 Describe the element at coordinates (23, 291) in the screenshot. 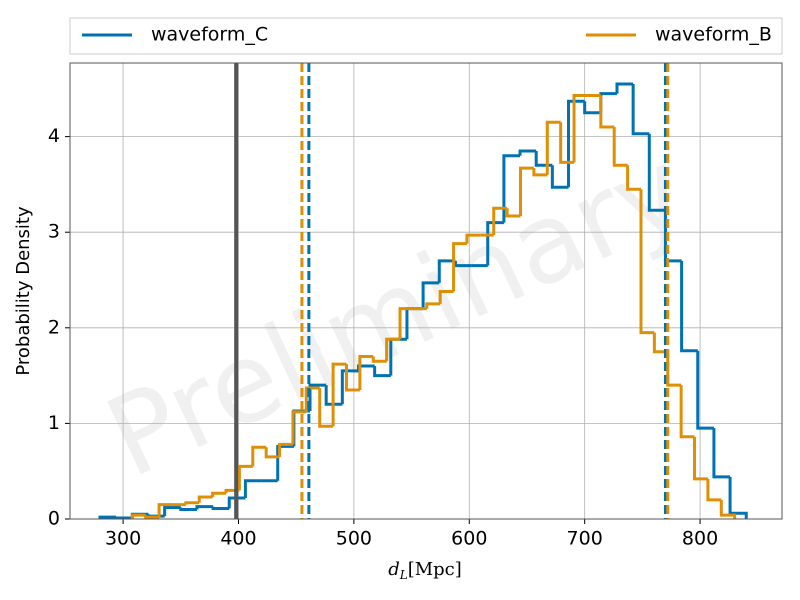

I see `y-axis-label: Probability Density` at that location.